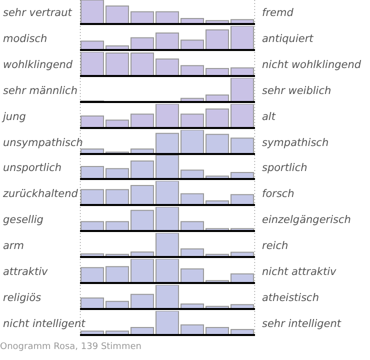 The height and width of the screenshot is (360, 370). What do you see at coordinates (285, 168) in the screenshot?
I see `y2-axis-title: sportlich` at bounding box center [285, 168].